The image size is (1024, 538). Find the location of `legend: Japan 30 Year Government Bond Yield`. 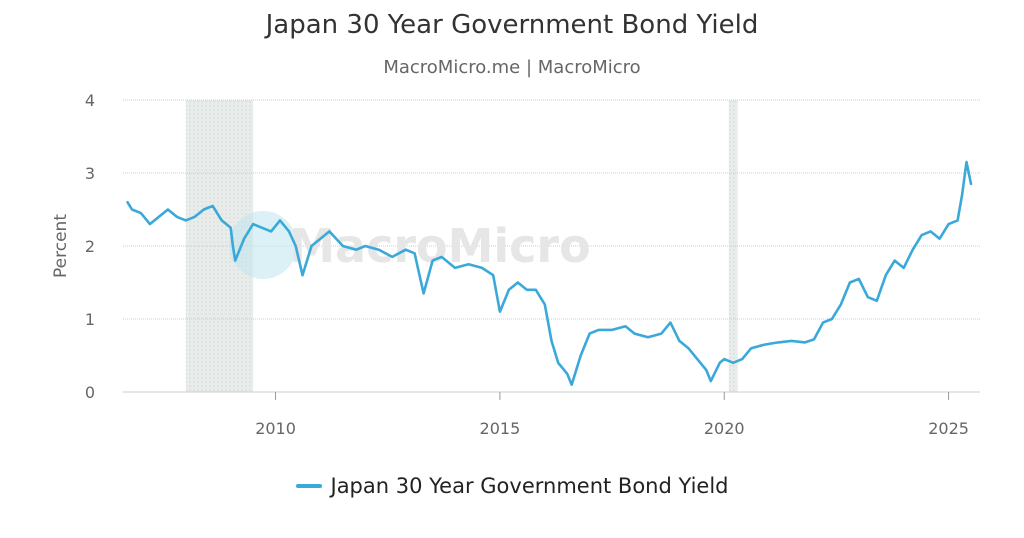

legend: Japan 30 Year Government Bond Yield is located at coordinates (512, 486).